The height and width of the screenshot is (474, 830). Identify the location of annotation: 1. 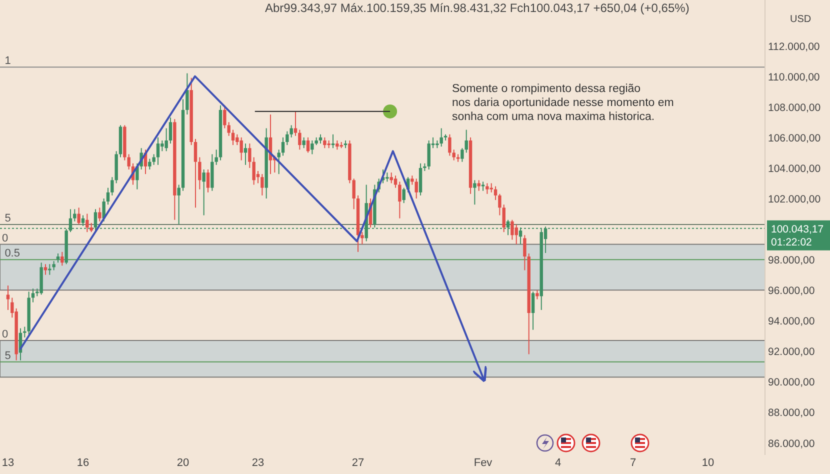
(7, 61).